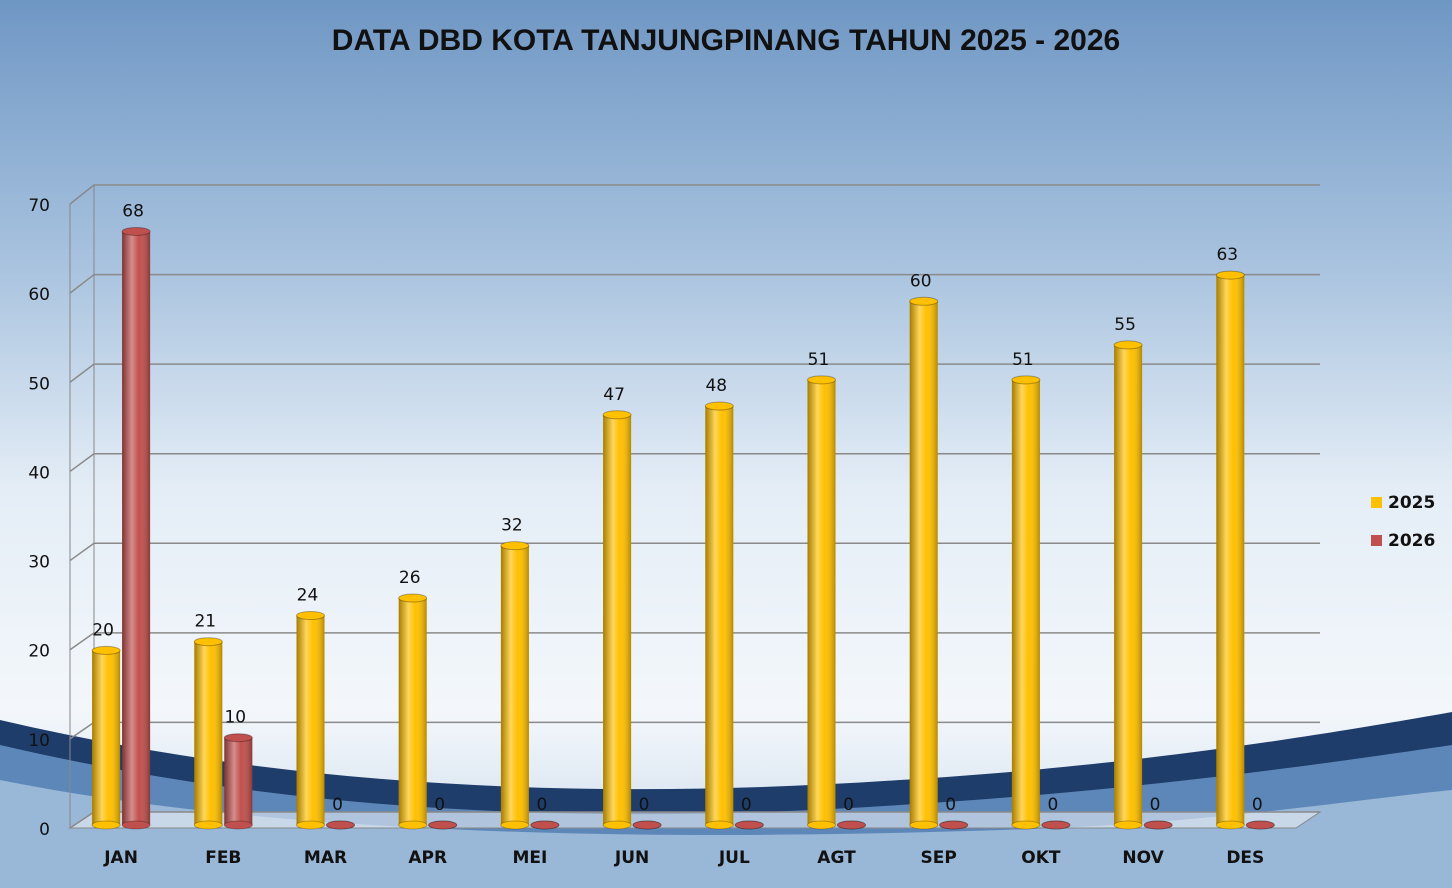 This screenshot has width=1452, height=888. What do you see at coordinates (1143, 858) in the screenshot?
I see `x-tick-label: NOV` at bounding box center [1143, 858].